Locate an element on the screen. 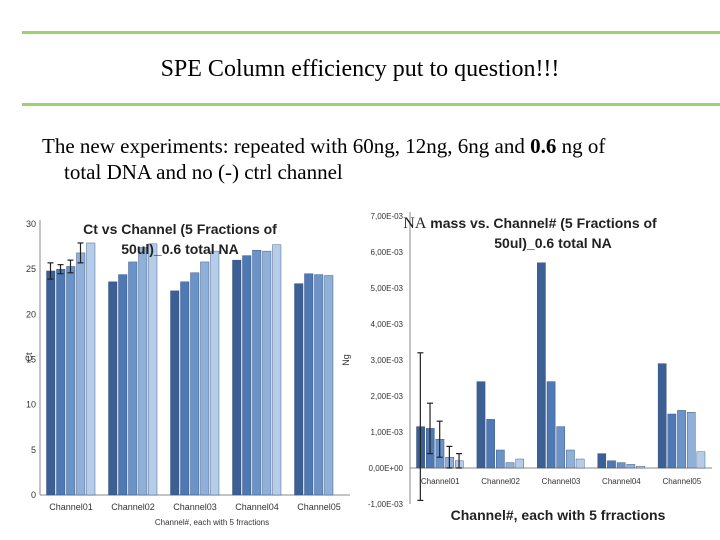 This screenshot has height=540, width=720. na-chart-y-tick-label: 2,00E-03 is located at coordinates (387, 396).